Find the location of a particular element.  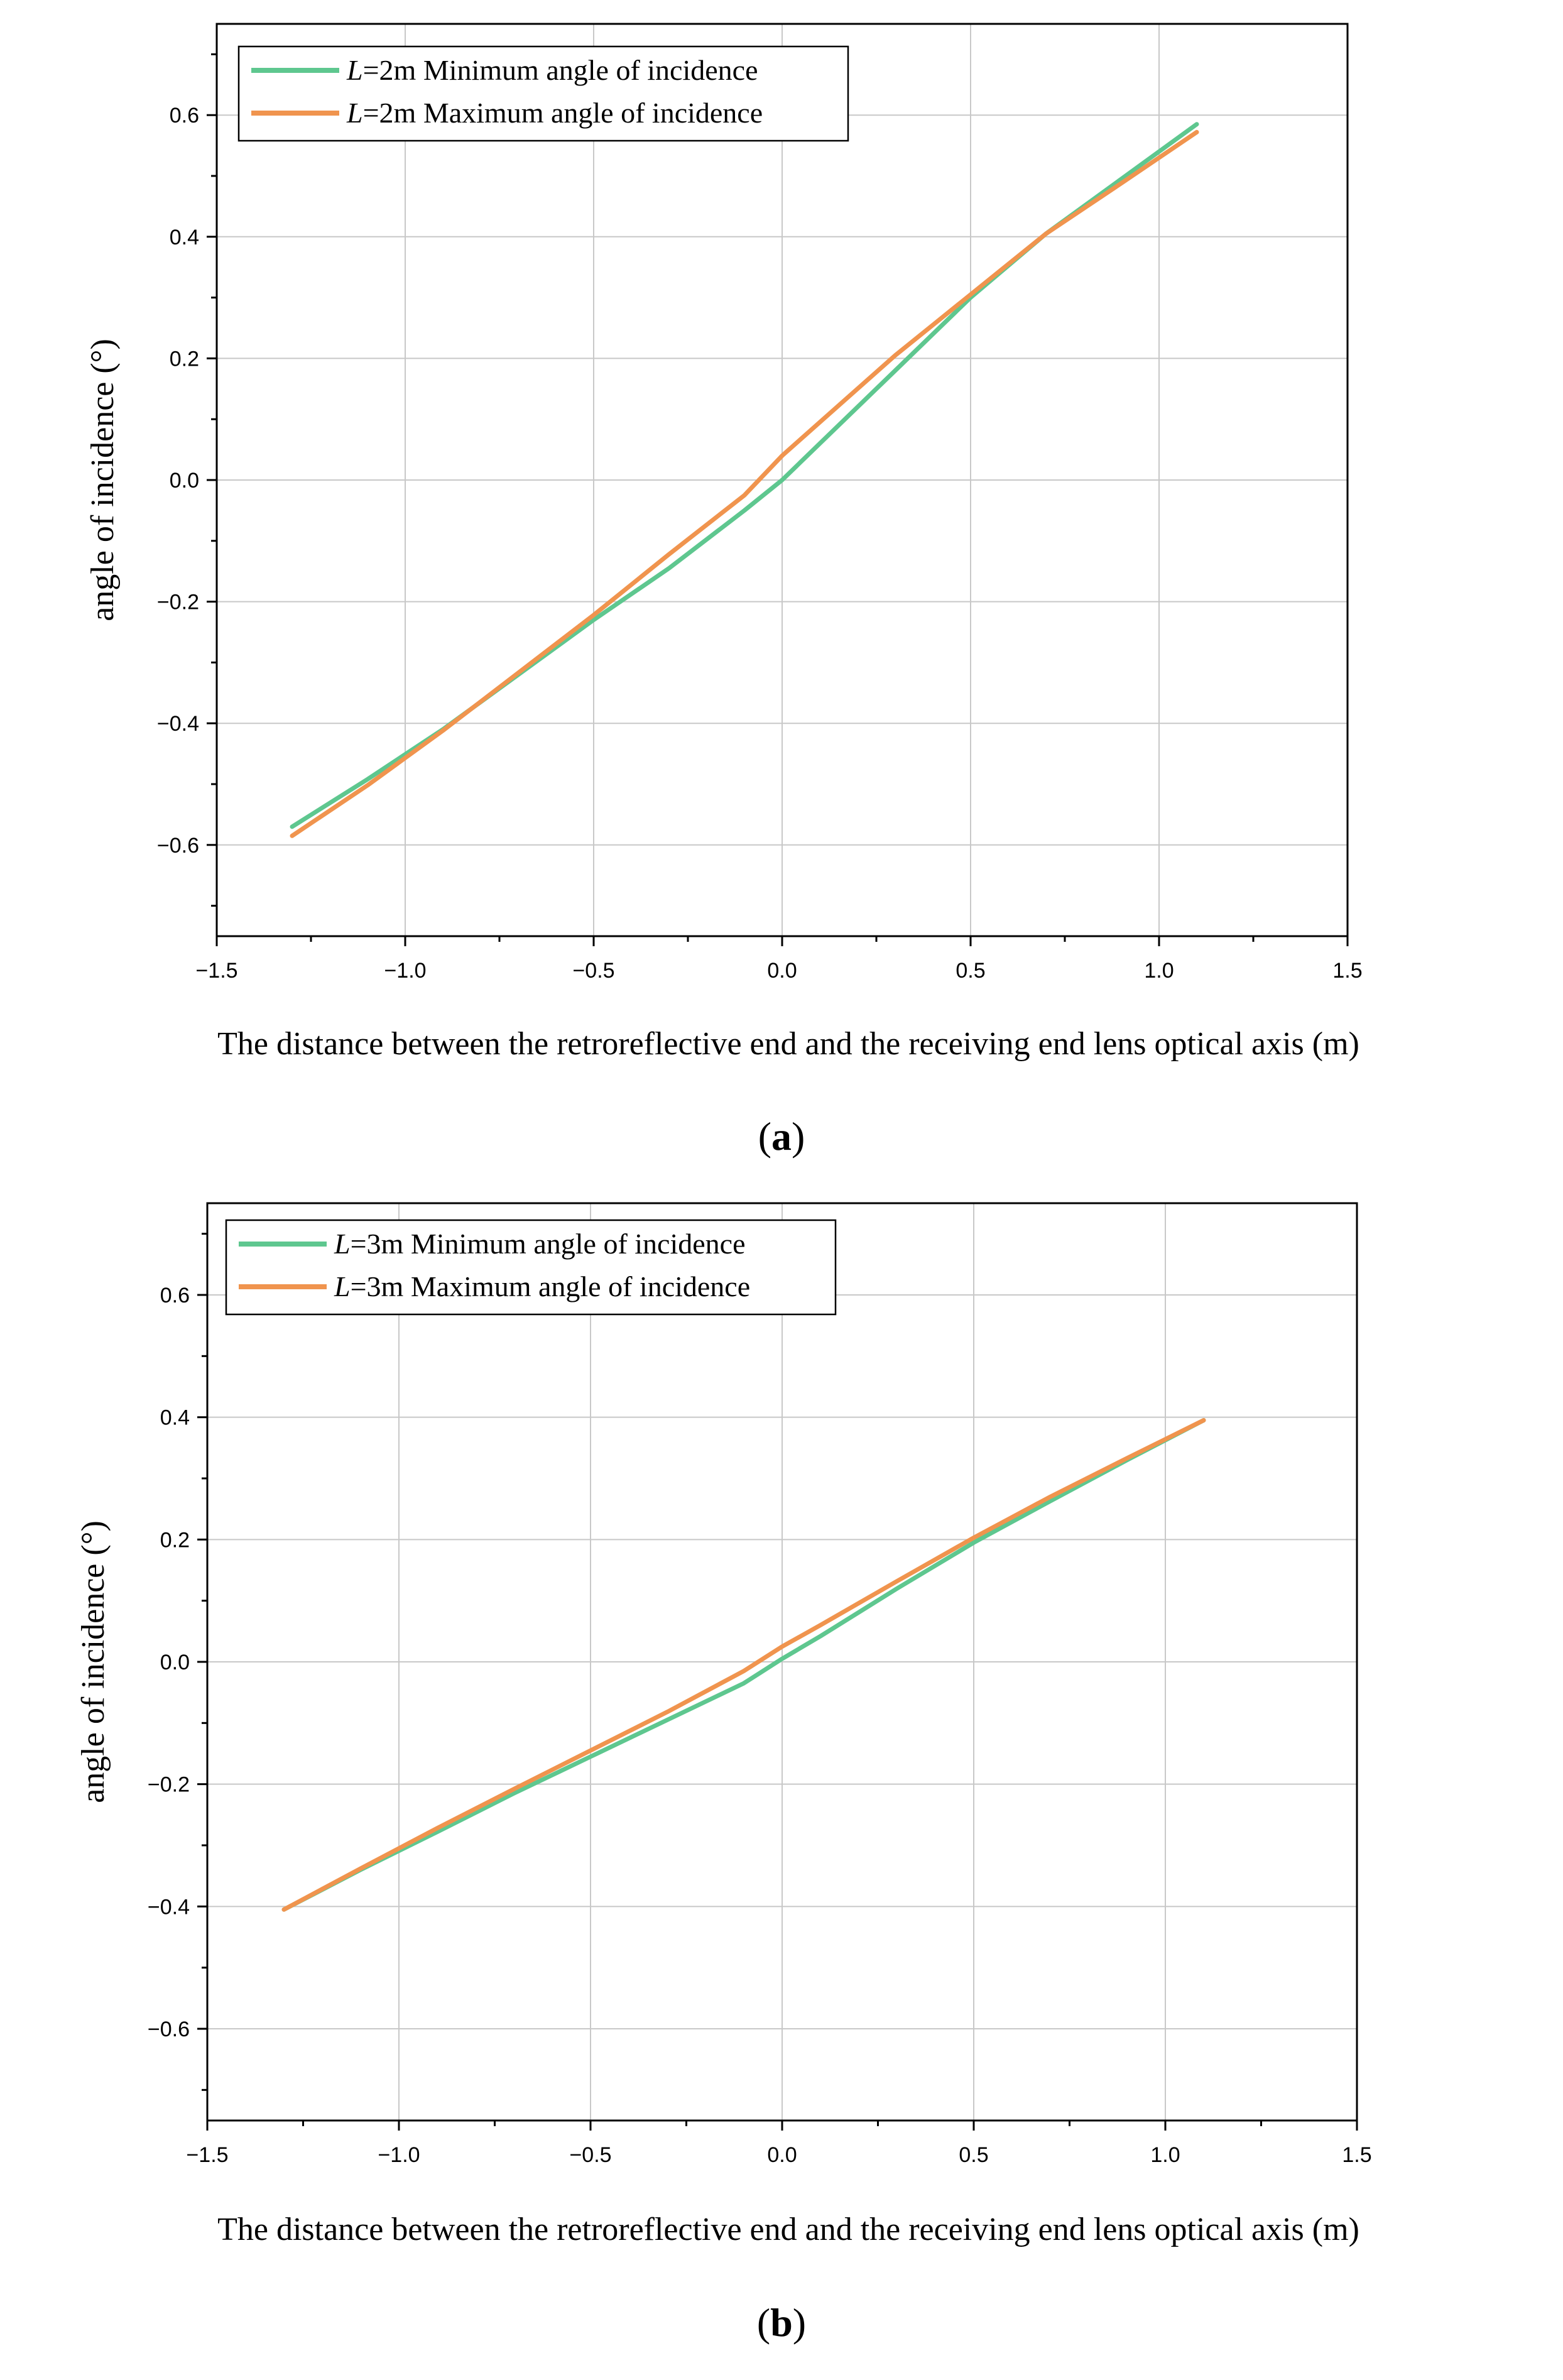

legend-label: =3m Maximum angle of incidence is located at coordinates (551, 1286).